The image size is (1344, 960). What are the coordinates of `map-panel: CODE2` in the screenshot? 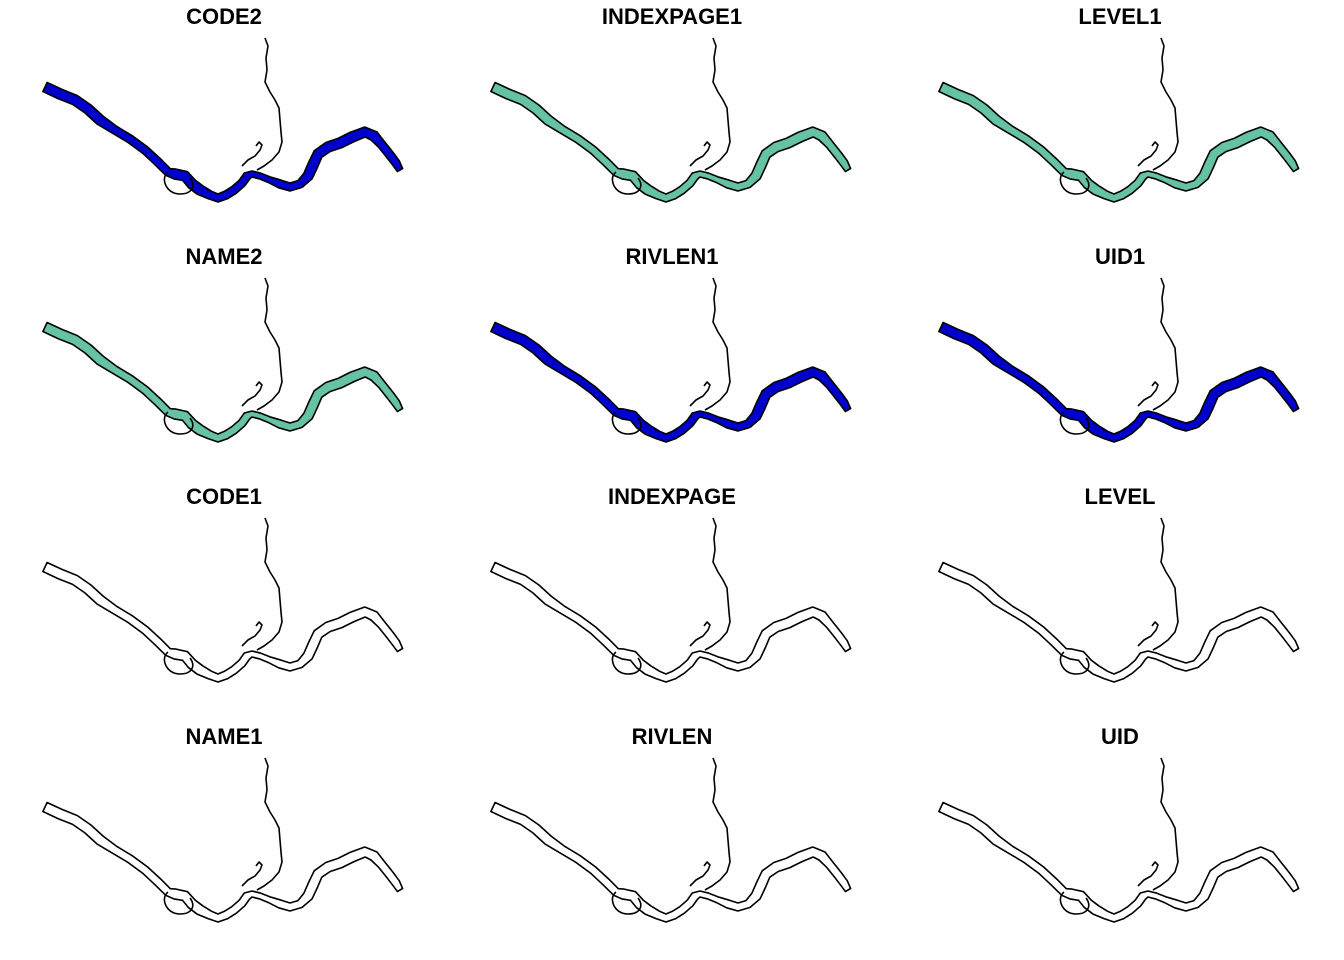 It's located at (224, 120).